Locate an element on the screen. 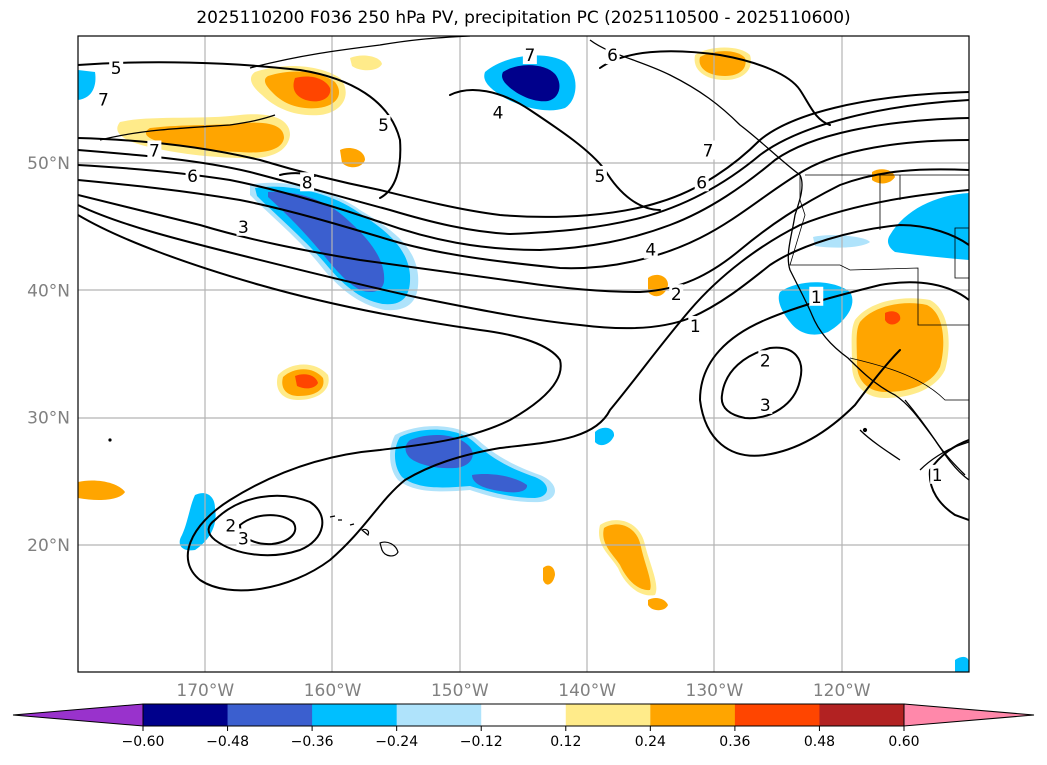 The height and width of the screenshot is (765, 1047). contour-label-11: 4 is located at coordinates (650, 251).